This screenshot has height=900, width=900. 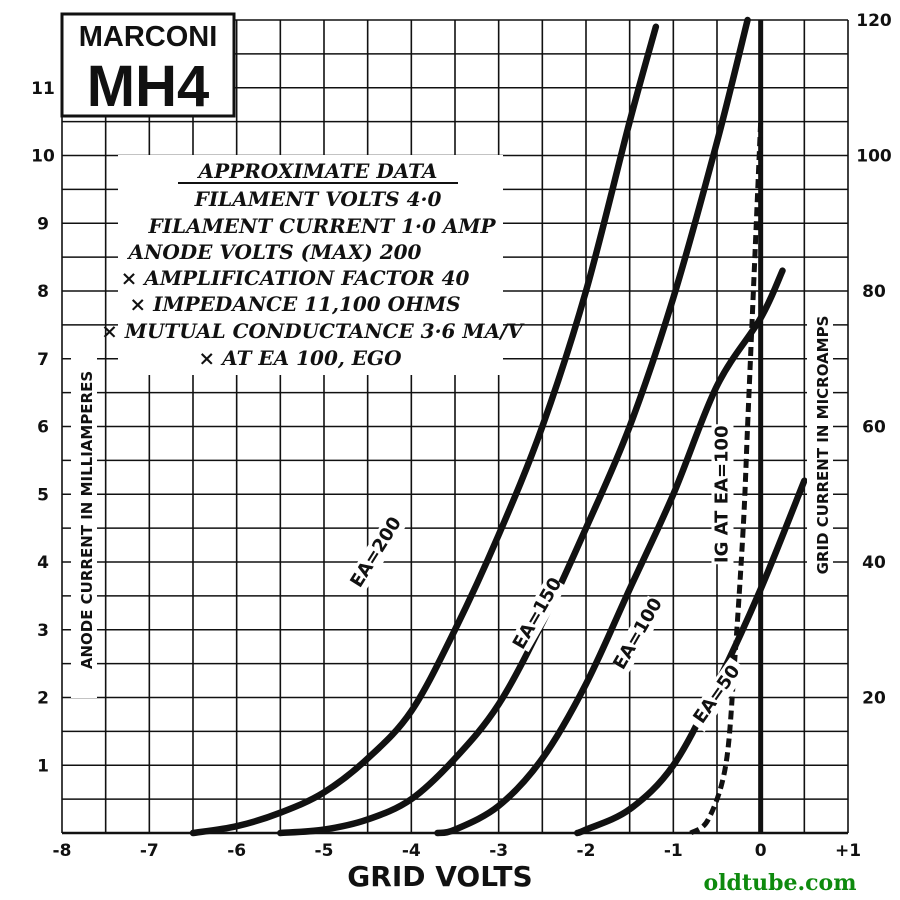 What do you see at coordinates (43, 563) in the screenshot?
I see `y-tick-label: 4` at bounding box center [43, 563].